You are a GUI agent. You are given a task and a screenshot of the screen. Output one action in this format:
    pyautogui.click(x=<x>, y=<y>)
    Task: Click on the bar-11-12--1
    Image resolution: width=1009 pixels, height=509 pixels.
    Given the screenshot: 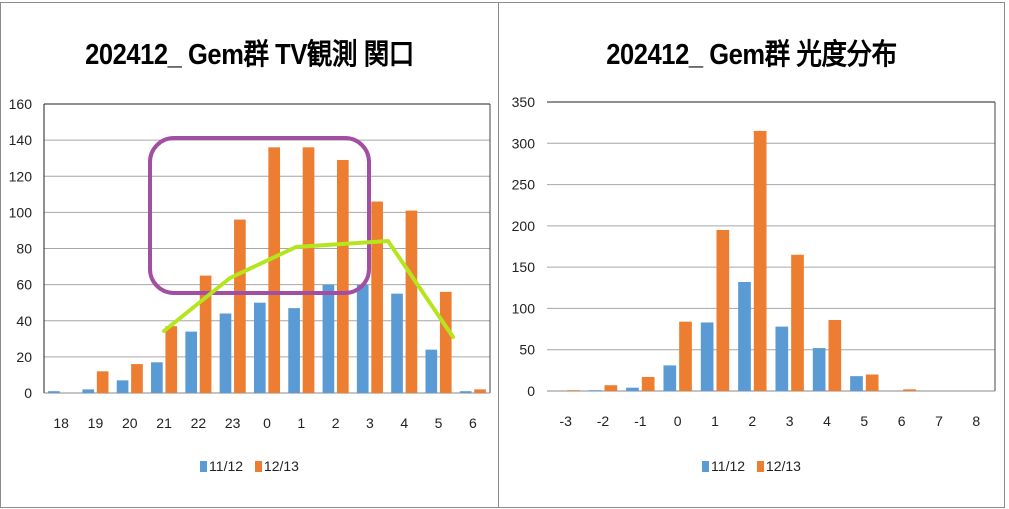 What is the action you would take?
    pyautogui.click(x=632, y=389)
    